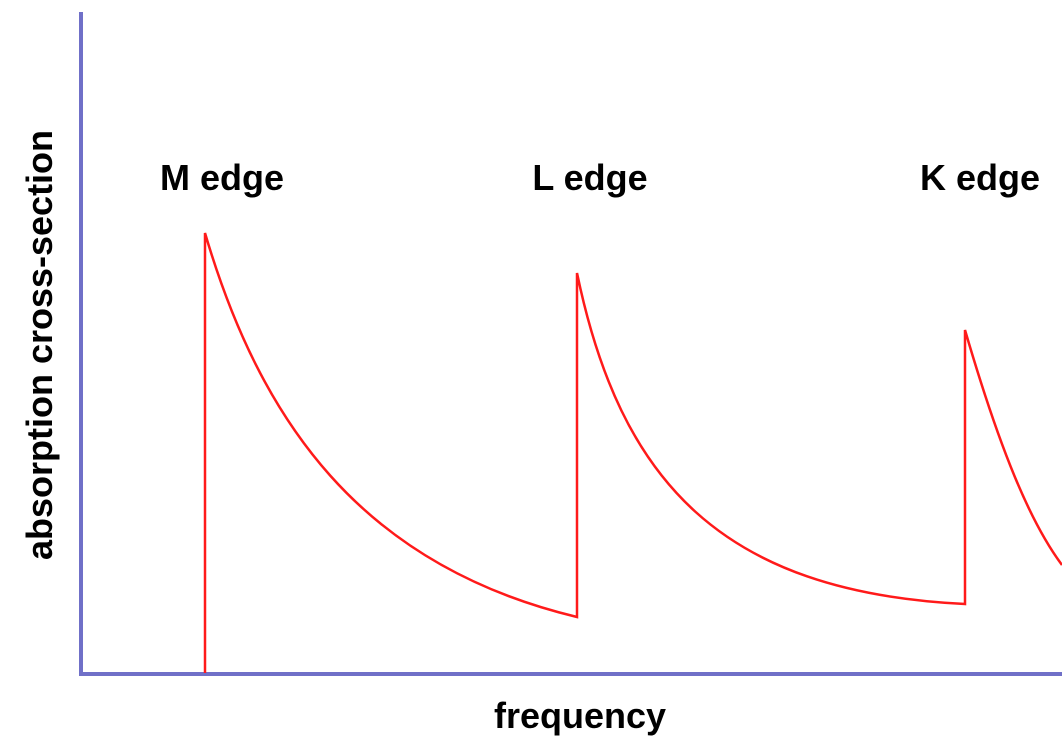 This screenshot has height=739, width=1062. I want to click on x-axis-label: frequency, so click(580, 715).